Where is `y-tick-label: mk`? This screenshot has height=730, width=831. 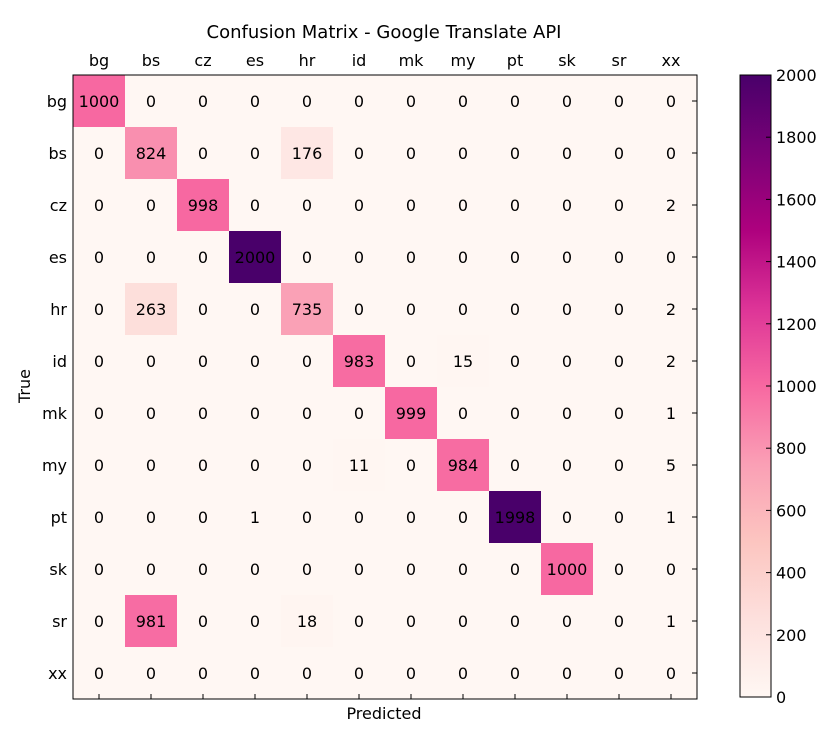
y-tick-label: mk is located at coordinates (55, 413).